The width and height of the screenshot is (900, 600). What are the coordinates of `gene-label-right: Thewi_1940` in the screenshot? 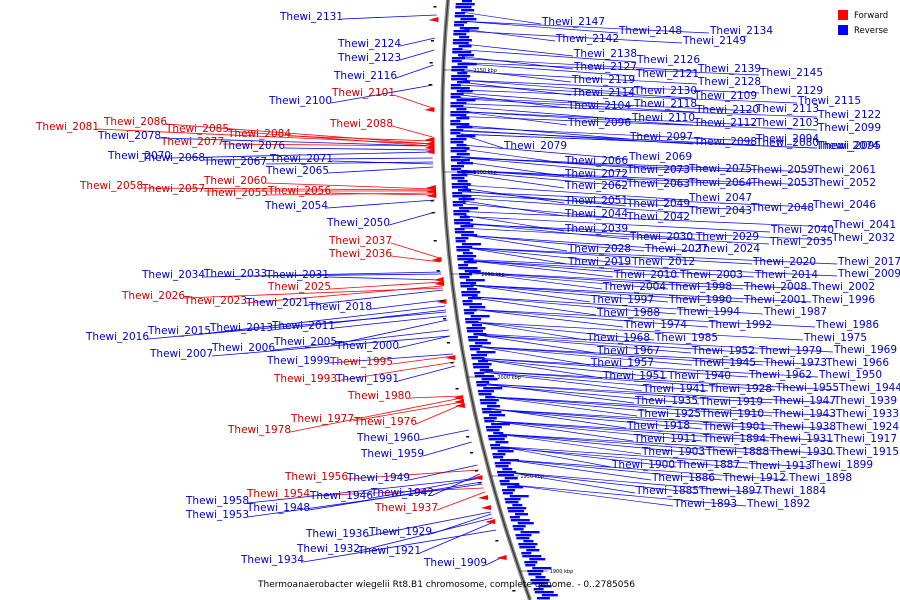 It's located at (699, 376).